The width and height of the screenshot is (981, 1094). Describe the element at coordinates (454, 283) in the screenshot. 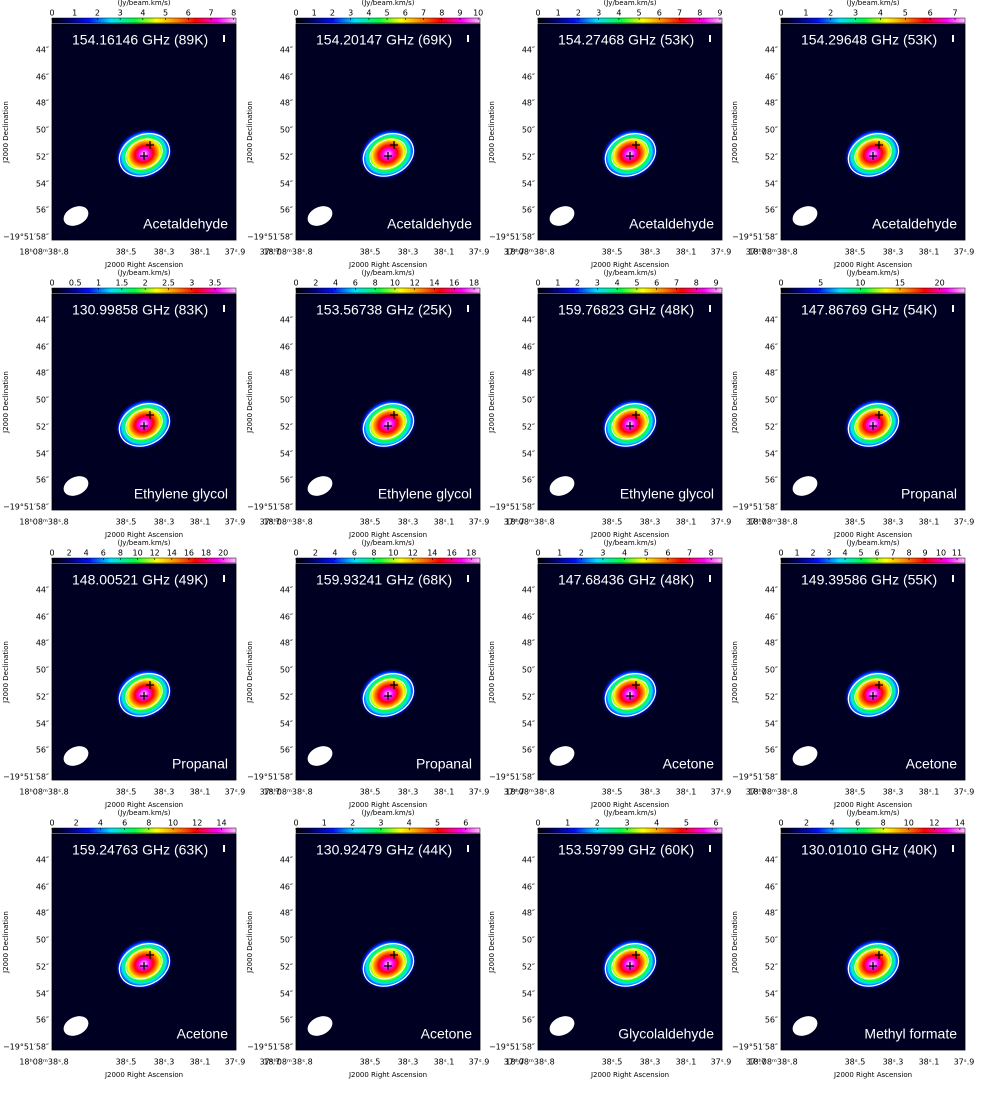

I see `colorbar-tick-label: 16` at that location.